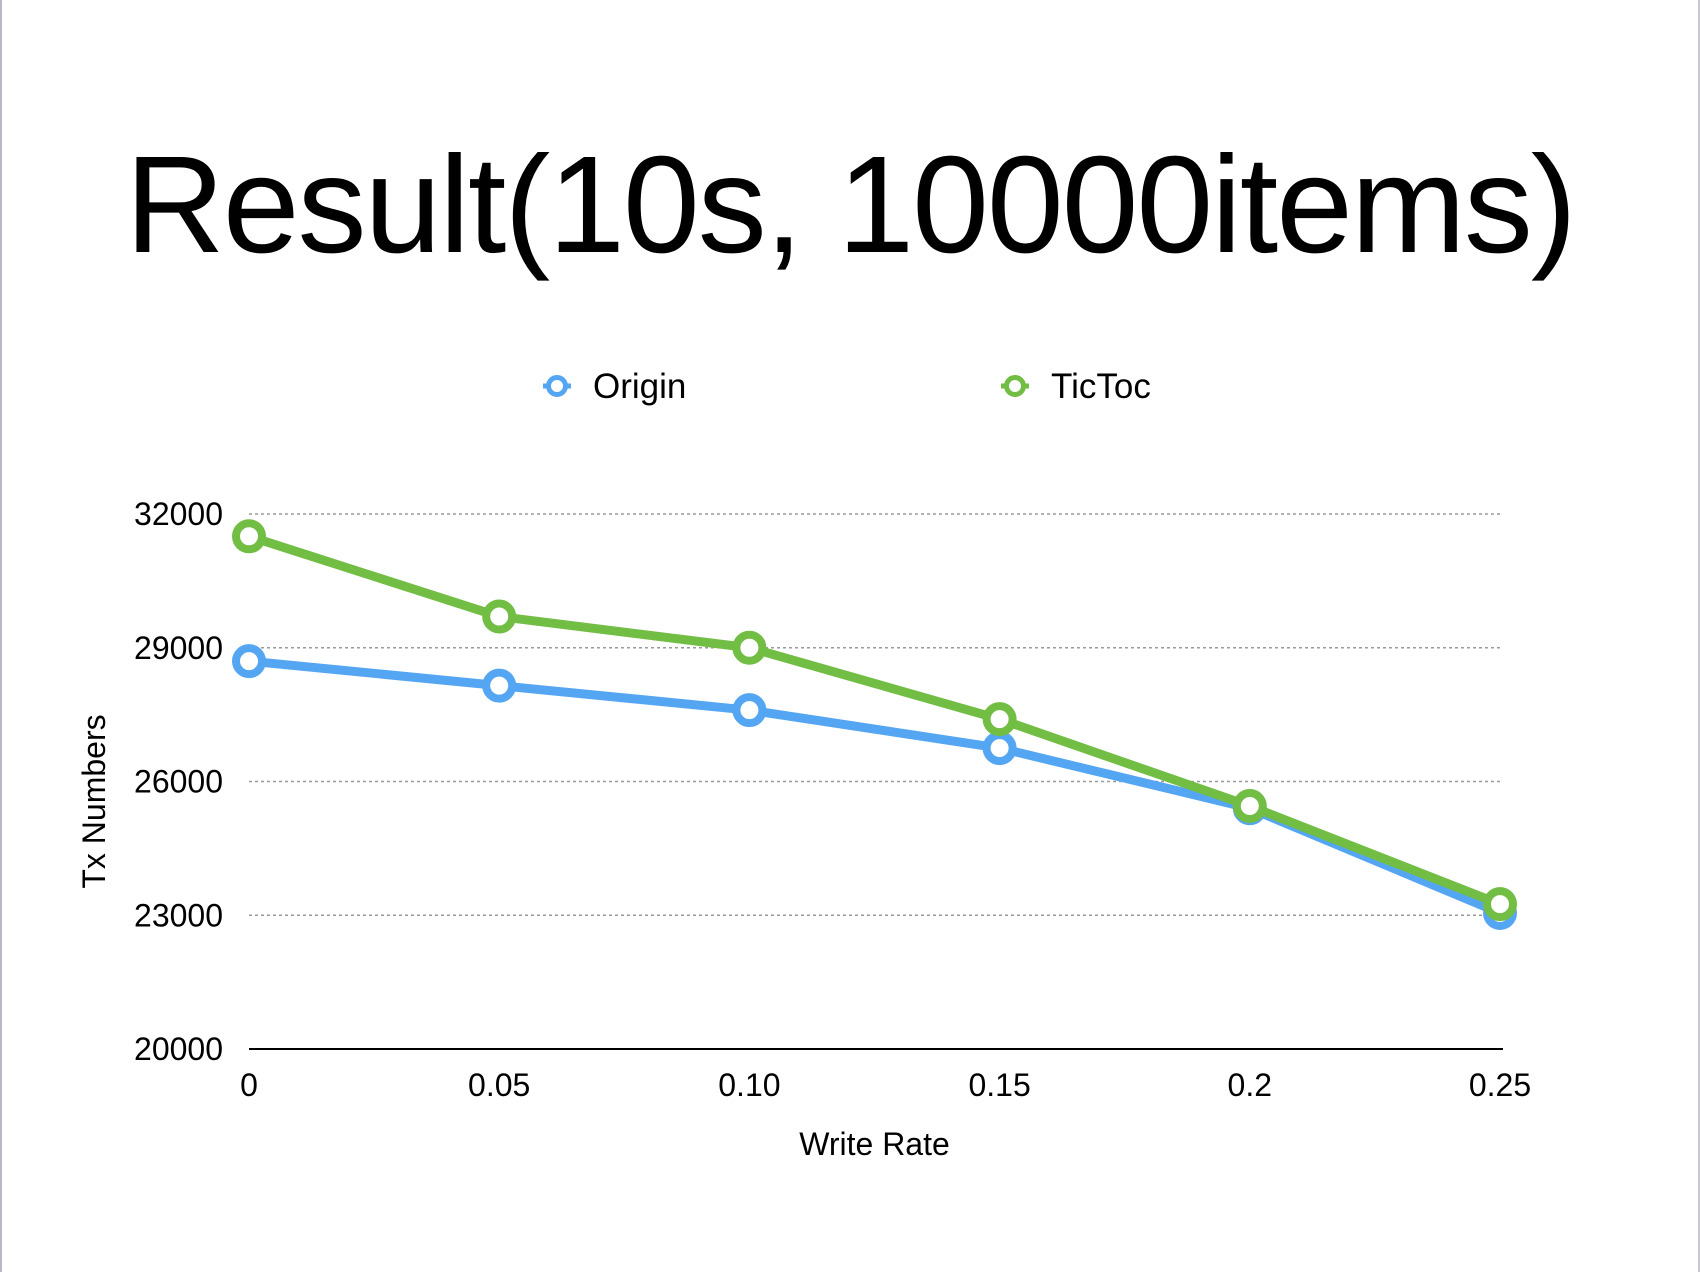 This screenshot has height=1272, width=1700. Describe the element at coordinates (178, 915) in the screenshot. I see `y-tick-label: 23000` at that location.